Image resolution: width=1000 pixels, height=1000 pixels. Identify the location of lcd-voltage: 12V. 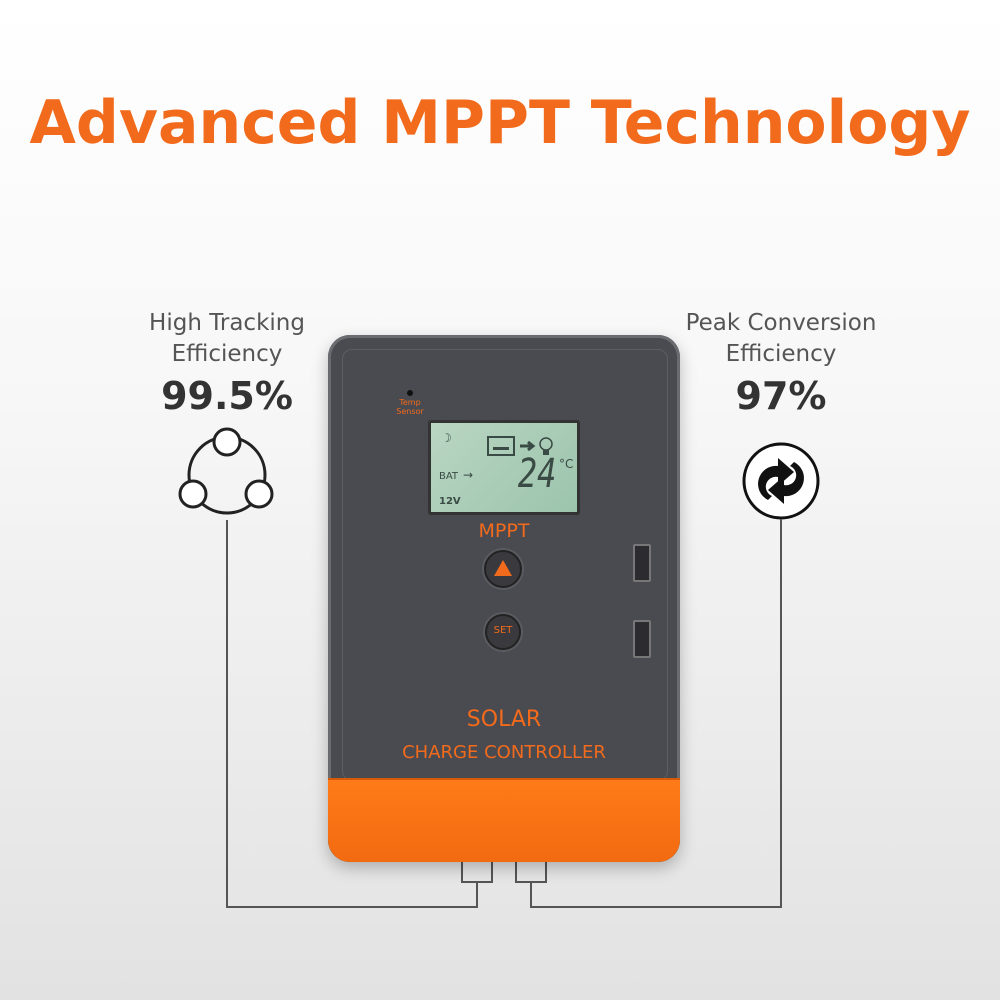
(450, 501).